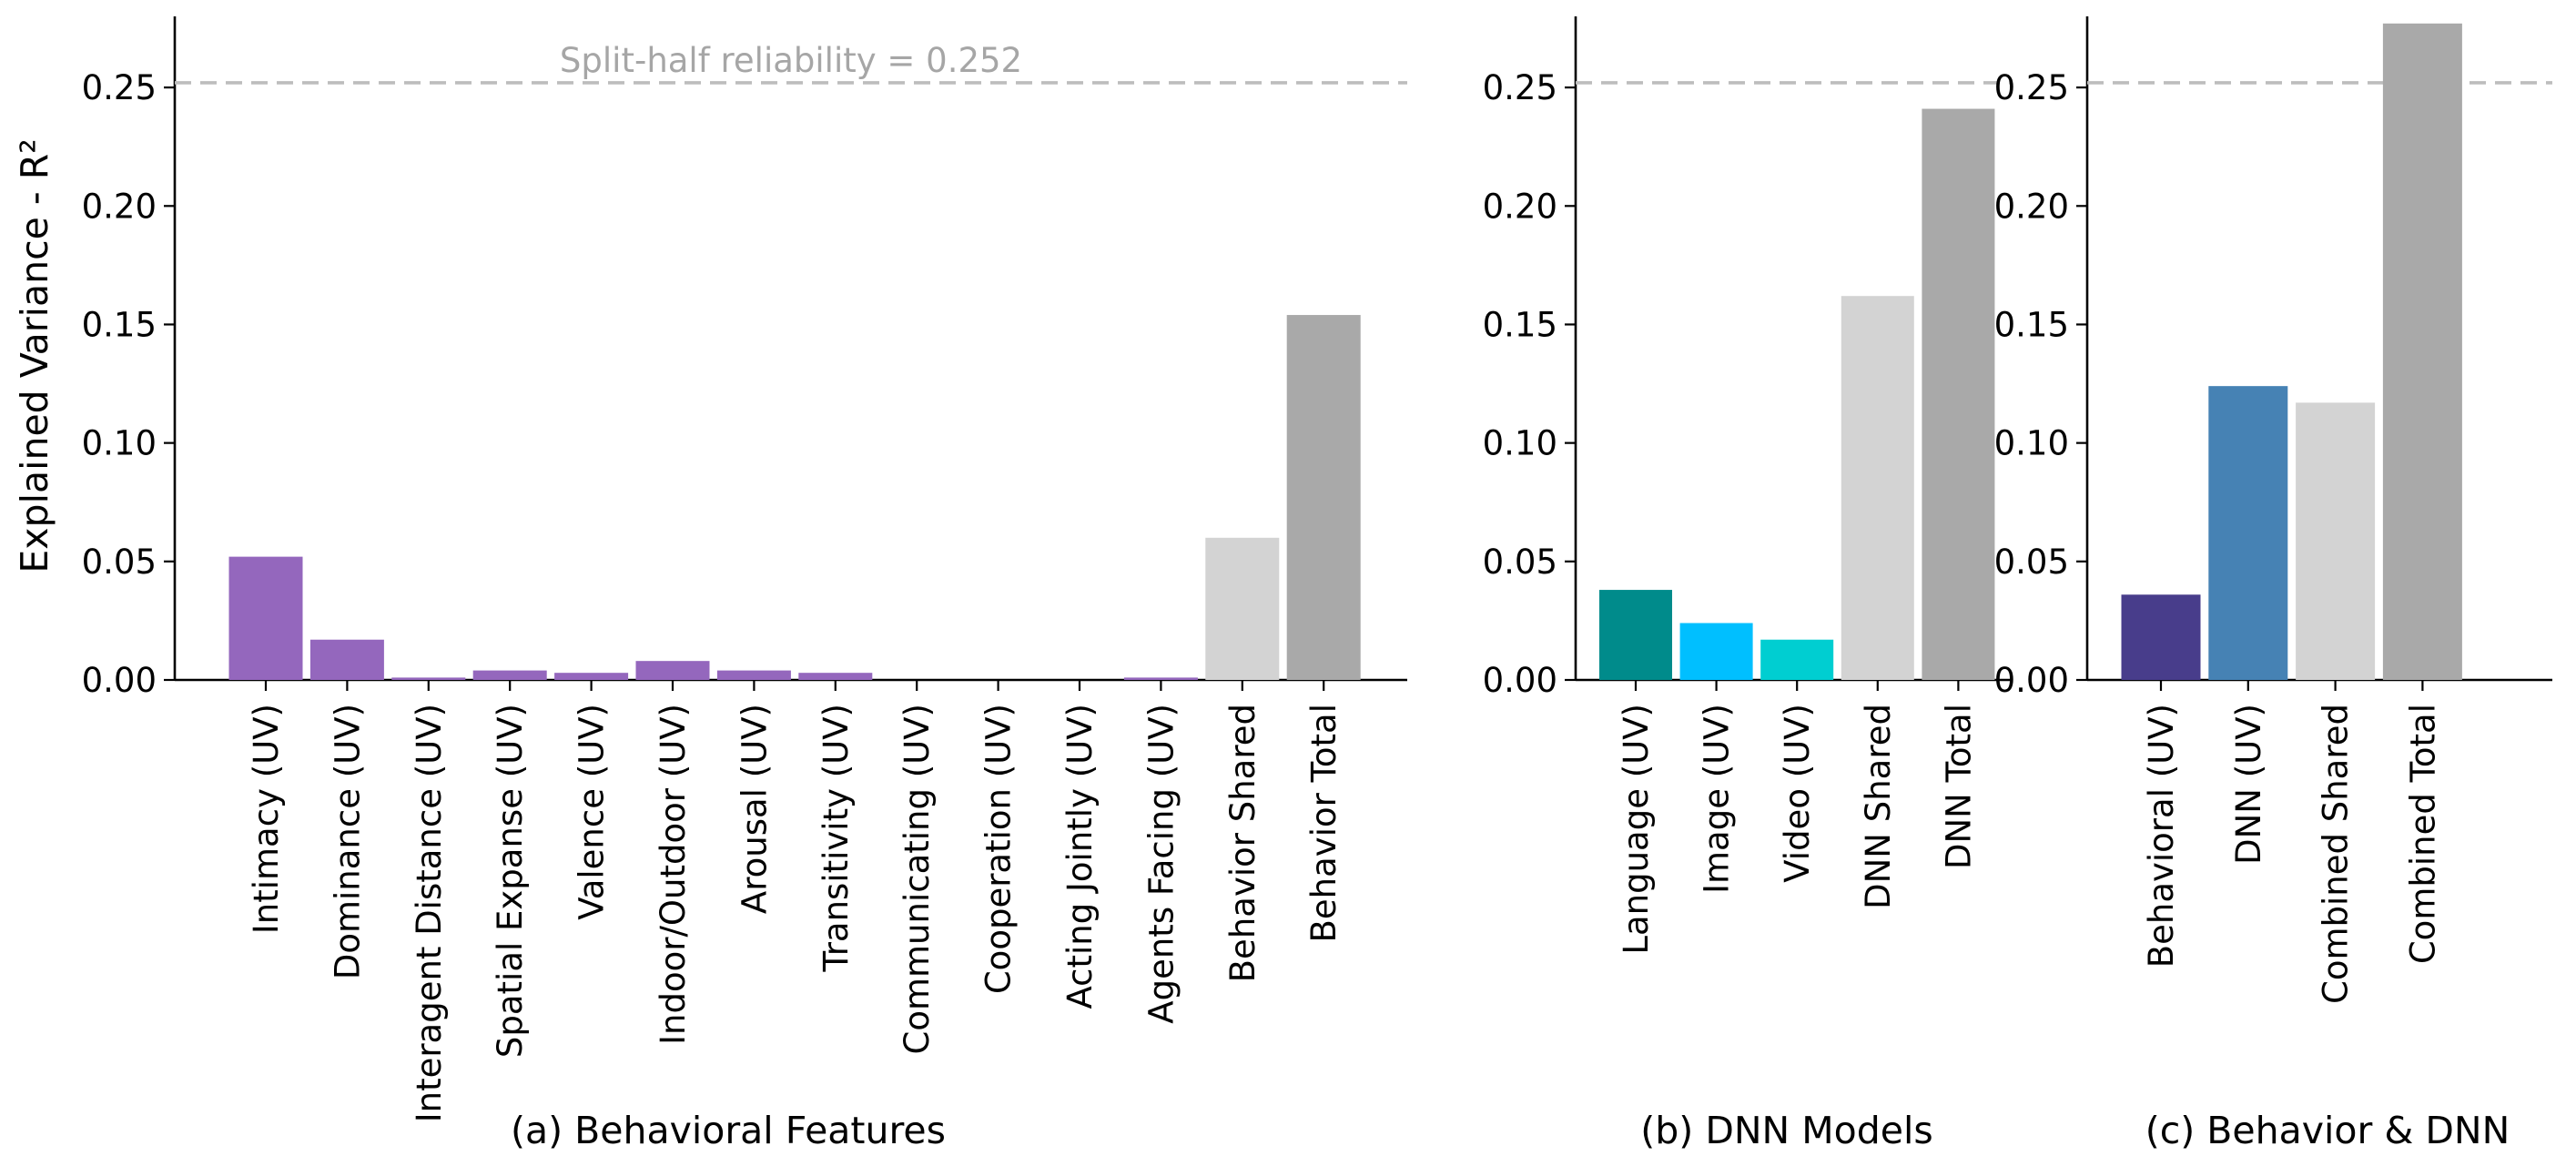 The width and height of the screenshot is (2576, 1156). What do you see at coordinates (34, 355) in the screenshot?
I see `y-axis-label: Explained Variance - R²` at bounding box center [34, 355].